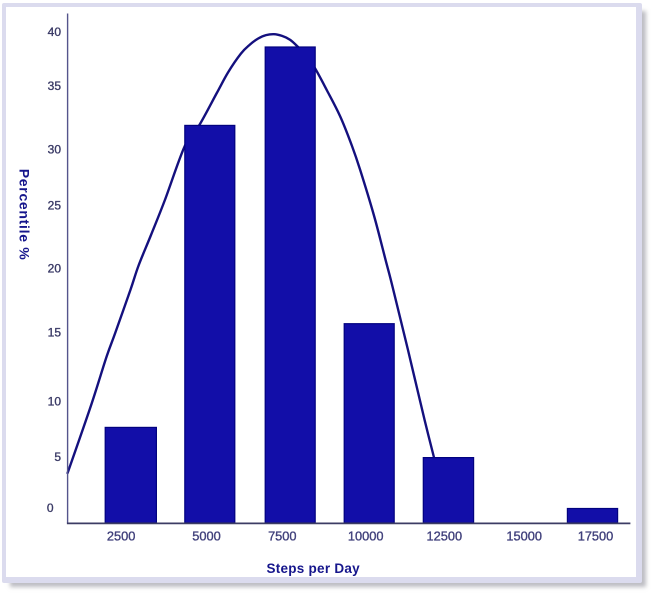  I want to click on svg-text: 7500, so click(282, 536).